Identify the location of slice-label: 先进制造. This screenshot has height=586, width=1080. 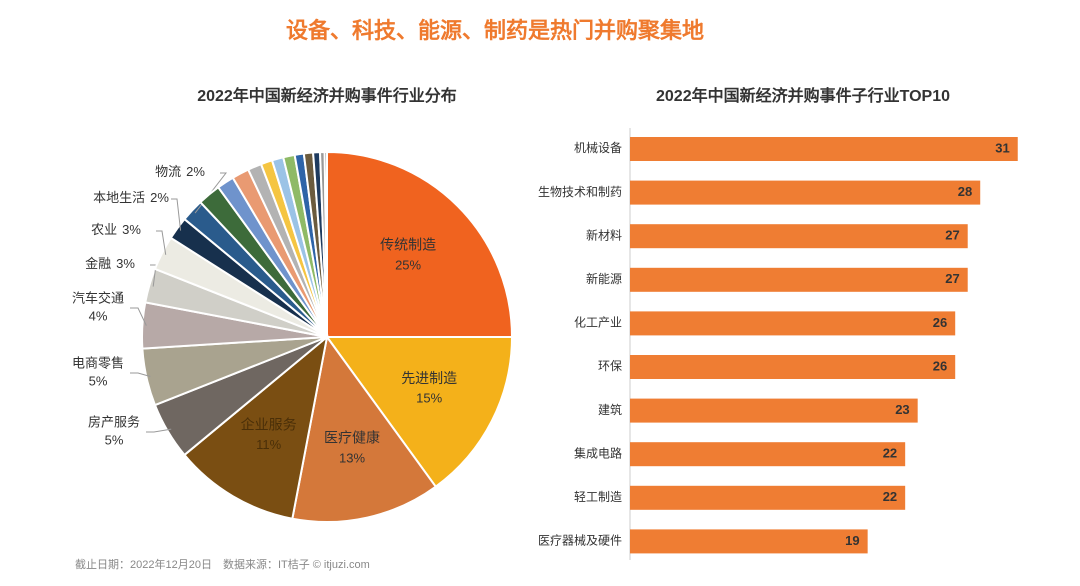
(429, 378).